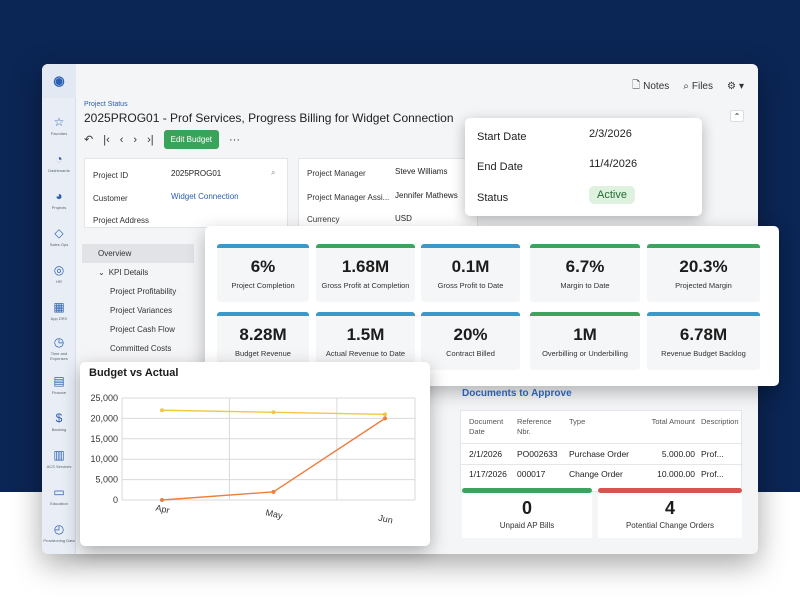  What do you see at coordinates (59, 133) in the screenshot?
I see `rail-item-label: Favorites` at bounding box center [59, 133].